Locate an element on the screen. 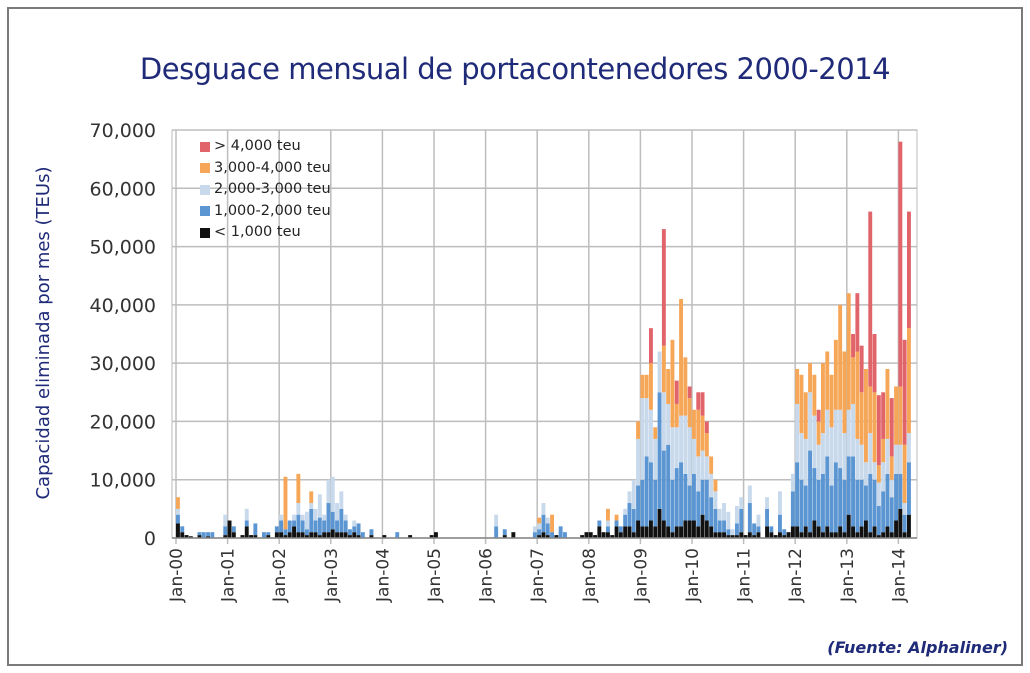 Image resolution: width=1030 pixels, height=673 pixels. legend-label: 2,000-3,000 teu is located at coordinates (272, 189).